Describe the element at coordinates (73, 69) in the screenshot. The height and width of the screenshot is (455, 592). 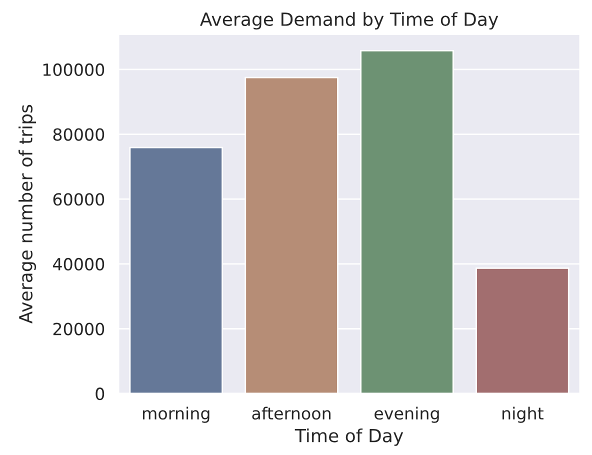
I see `y-tick-label: 100000` at that location.